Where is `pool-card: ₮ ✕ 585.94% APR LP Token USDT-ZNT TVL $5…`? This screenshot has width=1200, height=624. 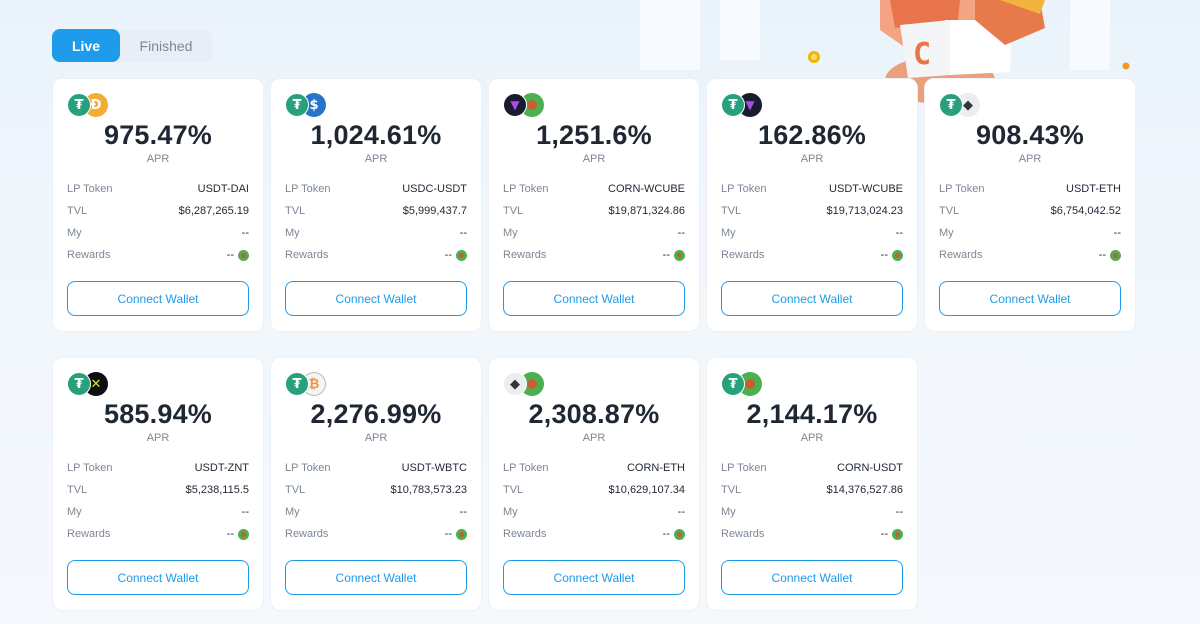 pool-card: ₮ ✕ 585.94% APR LP Token USDT-ZNT TVL $5… is located at coordinates (158, 484).